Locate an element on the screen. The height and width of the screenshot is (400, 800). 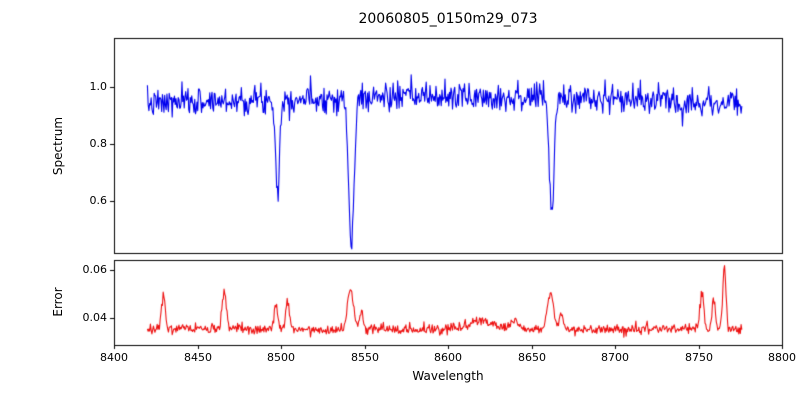
x-tick-label: 8400 is located at coordinates (114, 357).